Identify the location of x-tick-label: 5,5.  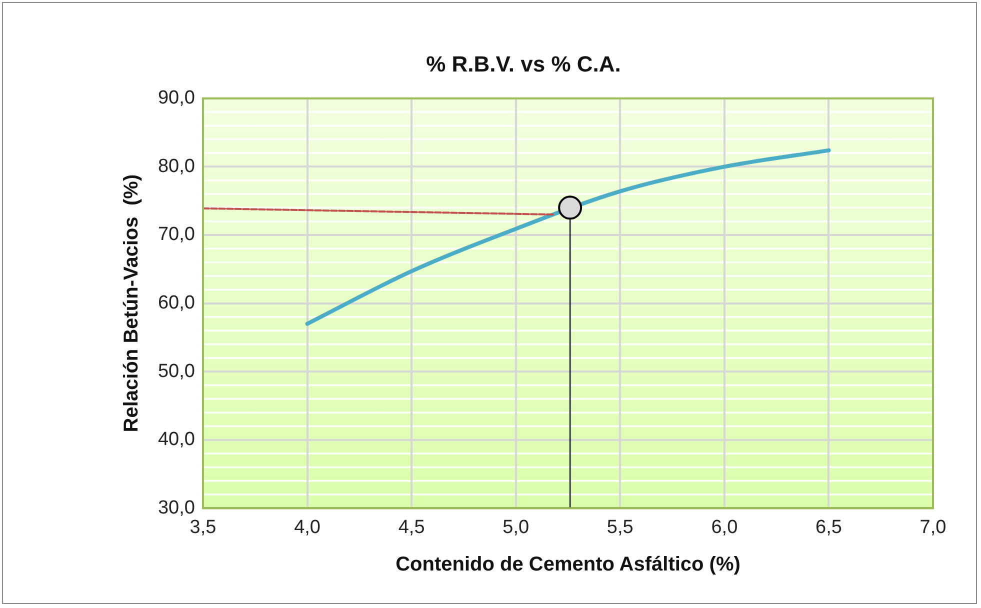
(620, 527).